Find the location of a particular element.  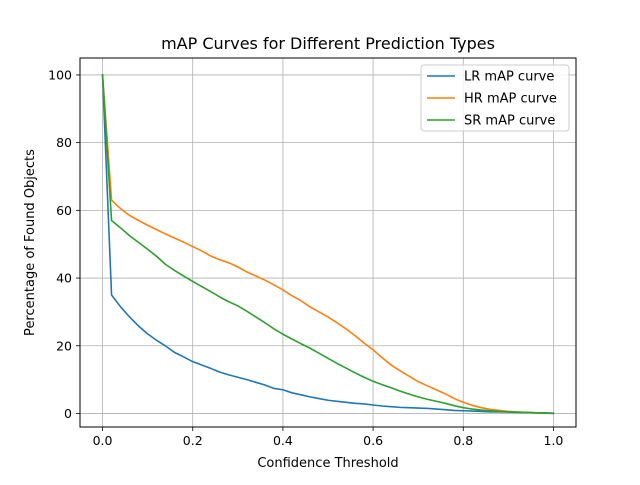

x-tick-label: 0.0 is located at coordinates (103, 440).